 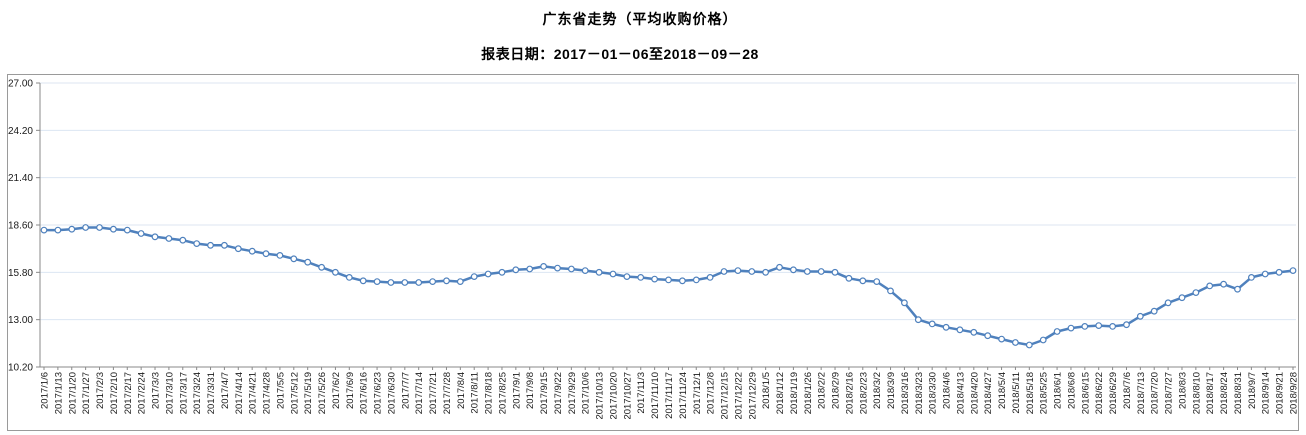 What do you see at coordinates (1155, 393) in the screenshot?
I see `x-tick-label: 2018/7/20` at bounding box center [1155, 393].